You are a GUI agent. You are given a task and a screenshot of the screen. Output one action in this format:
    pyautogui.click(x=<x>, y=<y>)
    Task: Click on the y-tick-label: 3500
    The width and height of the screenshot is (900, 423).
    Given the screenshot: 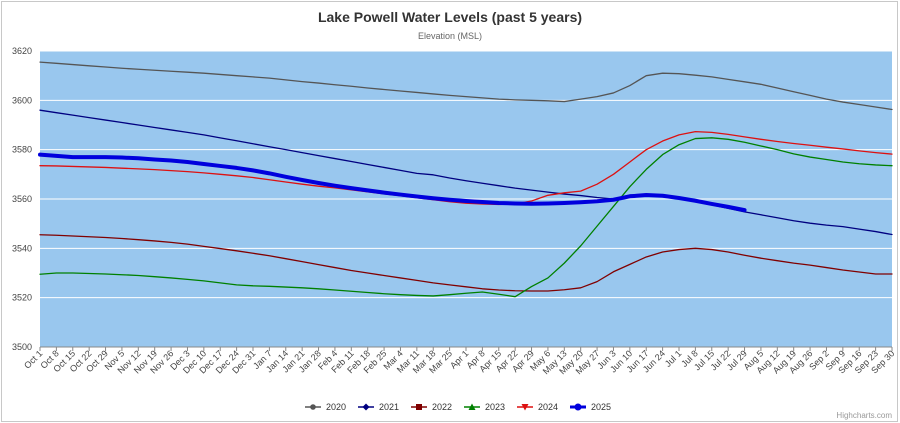 What is the action you would take?
    pyautogui.click(x=22, y=347)
    